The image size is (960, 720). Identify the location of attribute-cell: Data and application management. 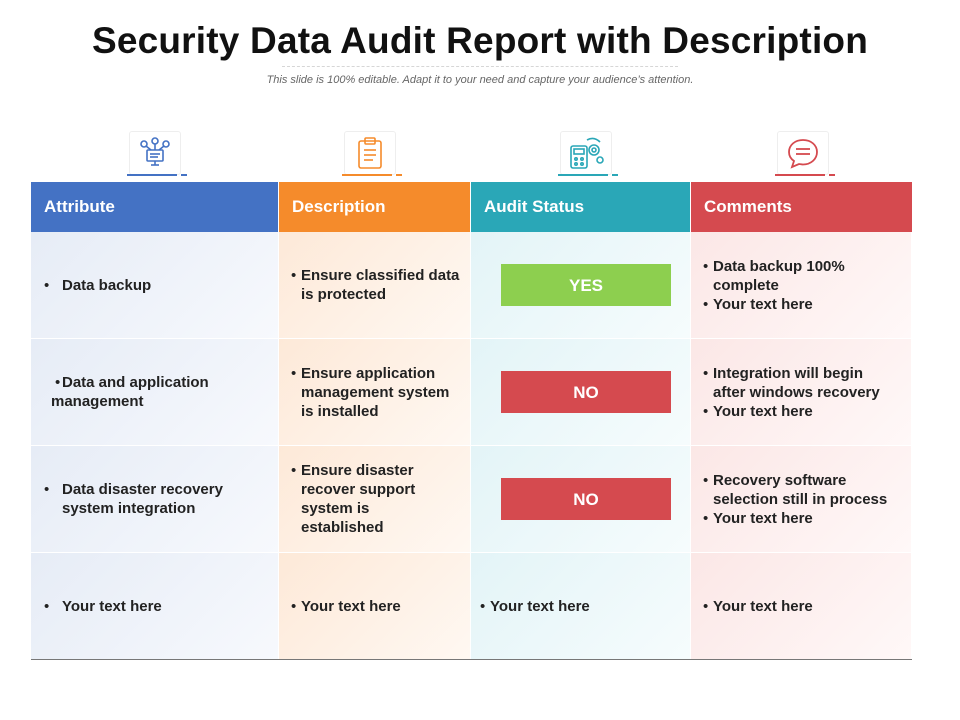
(155, 392).